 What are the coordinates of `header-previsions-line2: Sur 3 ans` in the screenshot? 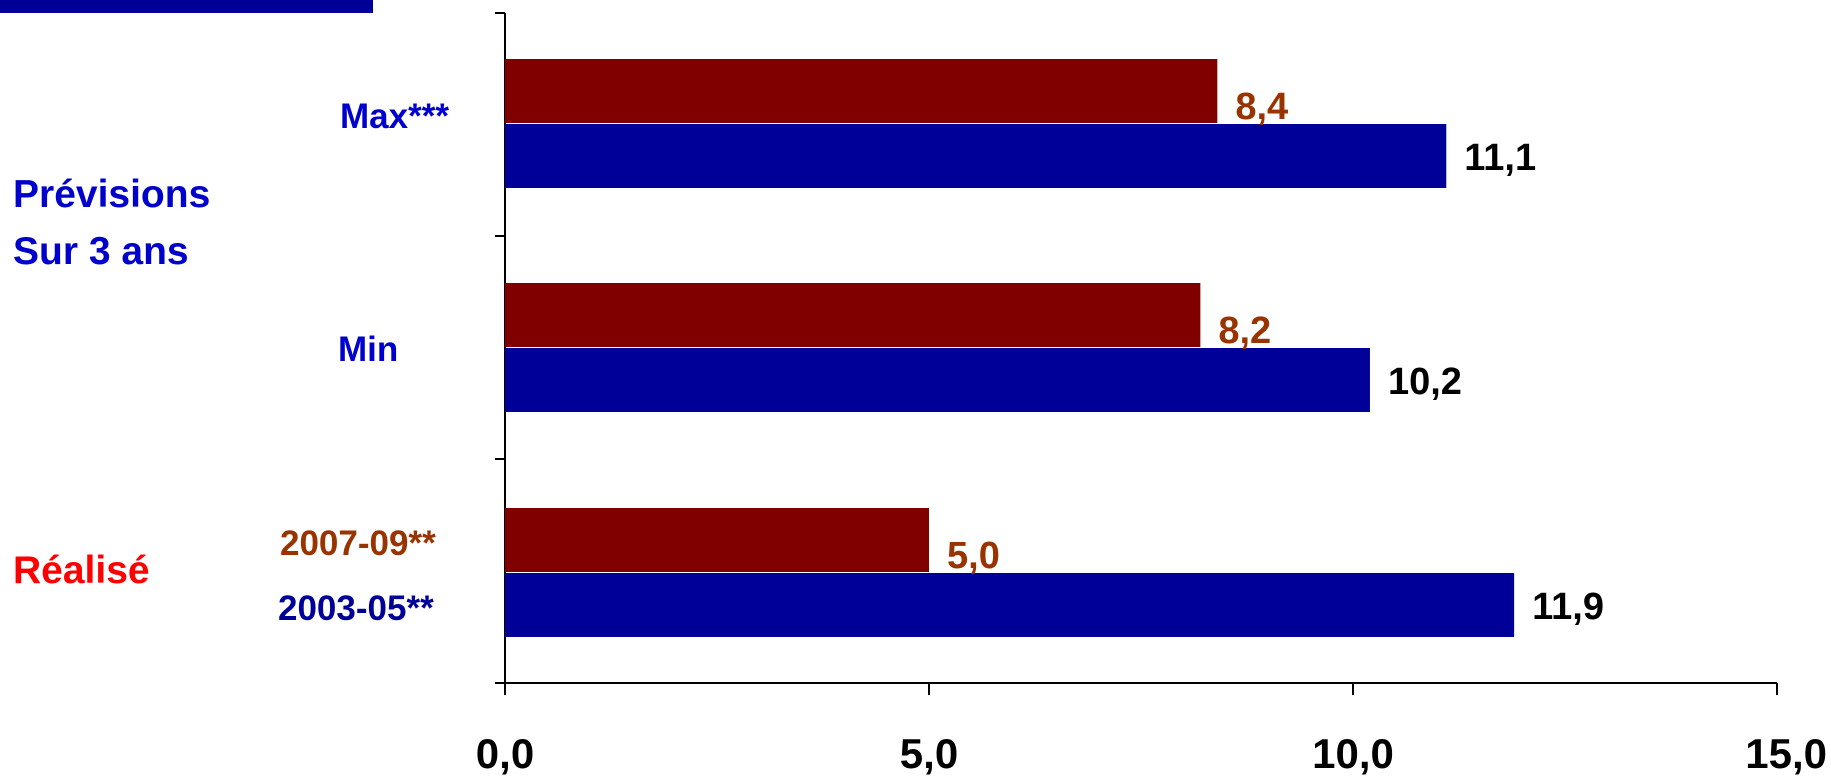 It's located at (101, 251).